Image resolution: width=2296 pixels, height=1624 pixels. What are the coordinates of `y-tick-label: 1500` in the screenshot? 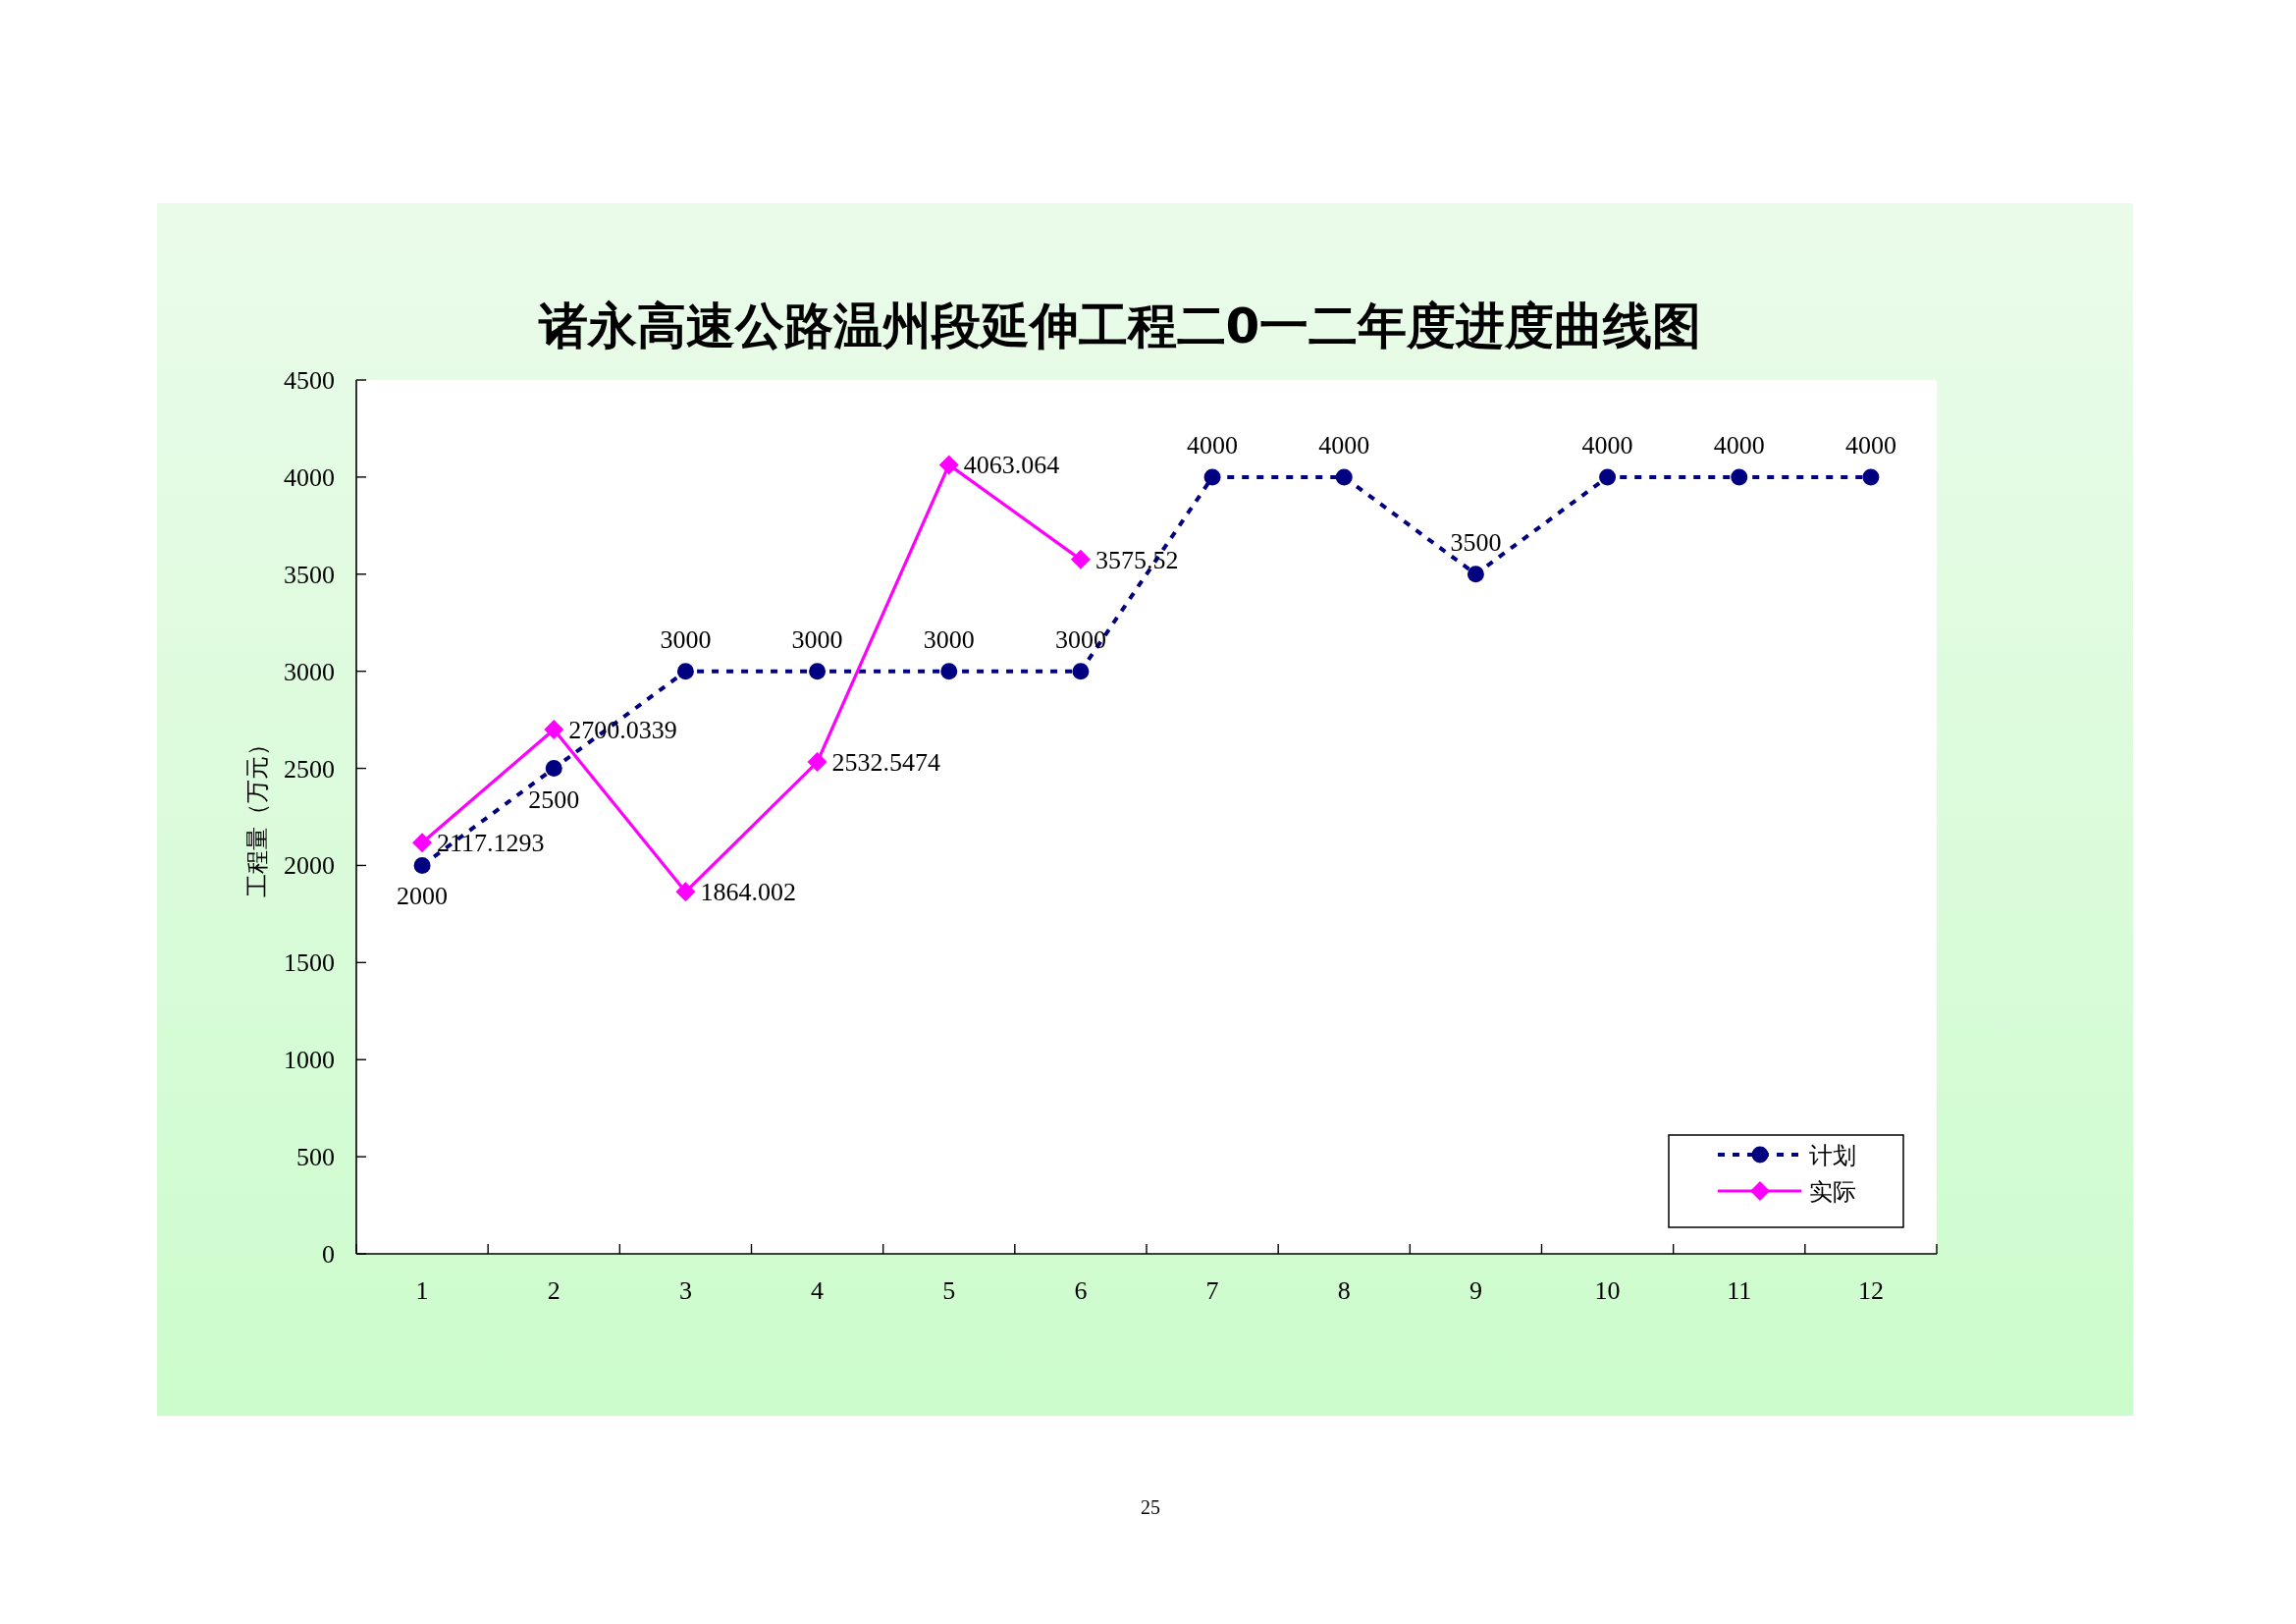 It's located at (309, 963).